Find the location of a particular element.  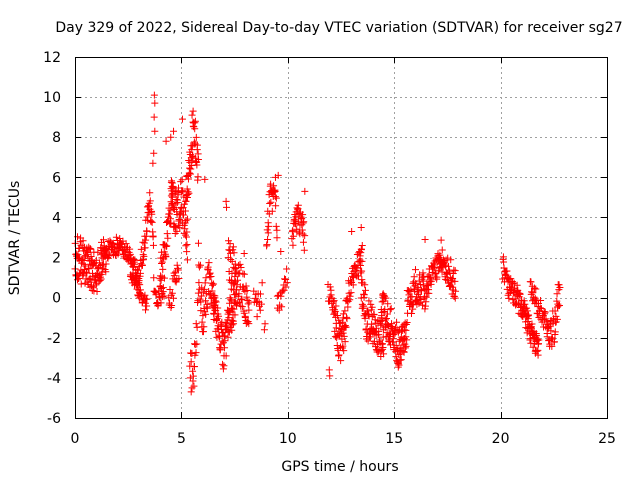

x-tick-label: 0 is located at coordinates (75, 439).